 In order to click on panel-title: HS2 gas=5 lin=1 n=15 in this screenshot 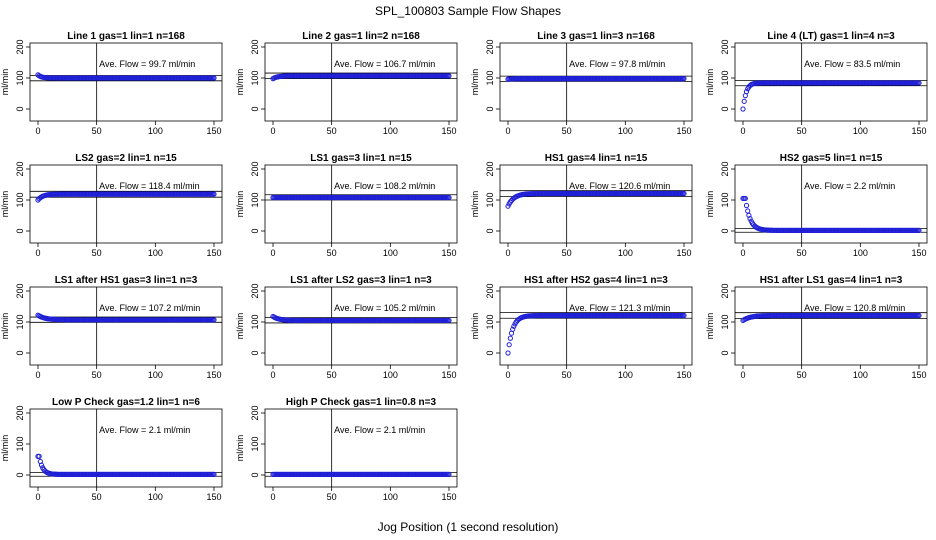, I will do `click(831, 158)`.